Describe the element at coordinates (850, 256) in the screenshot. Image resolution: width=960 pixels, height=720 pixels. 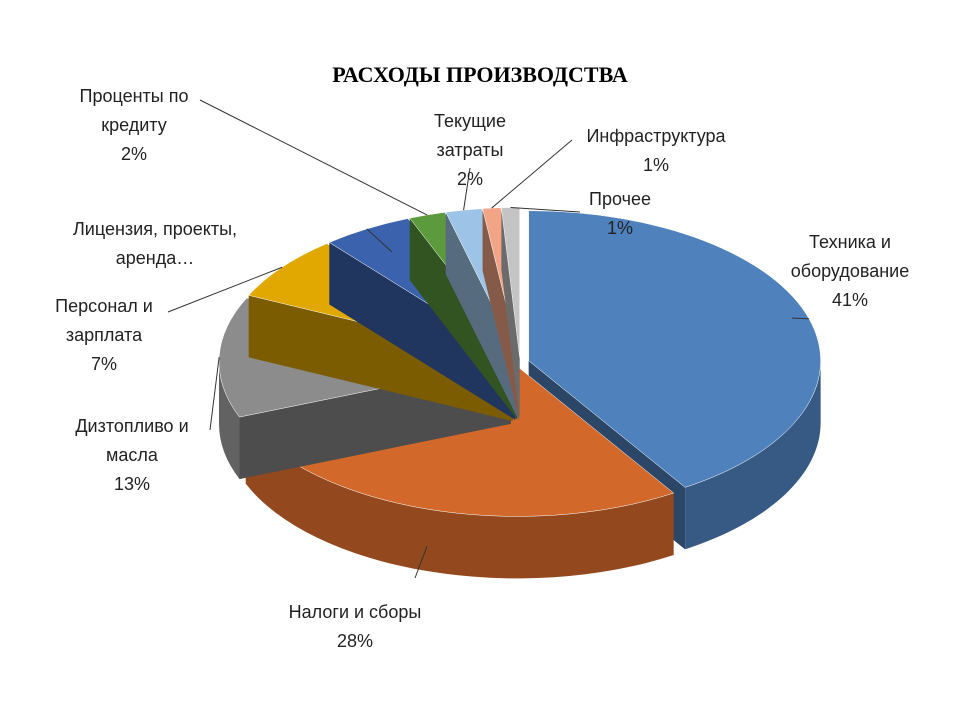
I see `category-label: Техника и оборудование` at that location.